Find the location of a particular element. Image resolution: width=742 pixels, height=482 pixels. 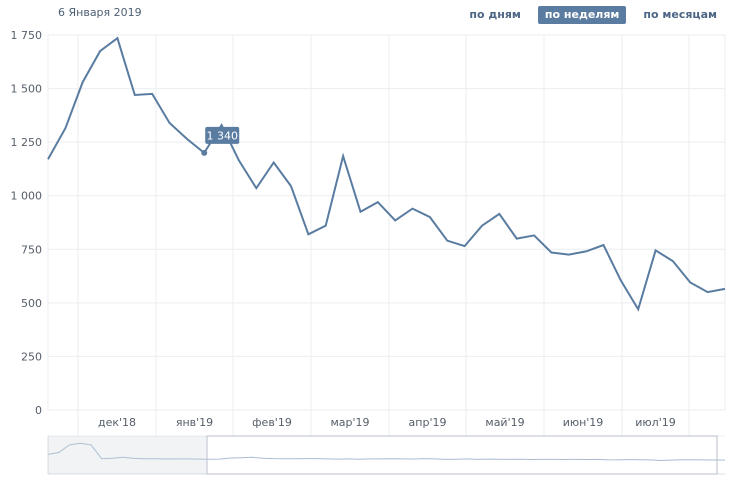

tooltip-box is located at coordinates (222, 135).